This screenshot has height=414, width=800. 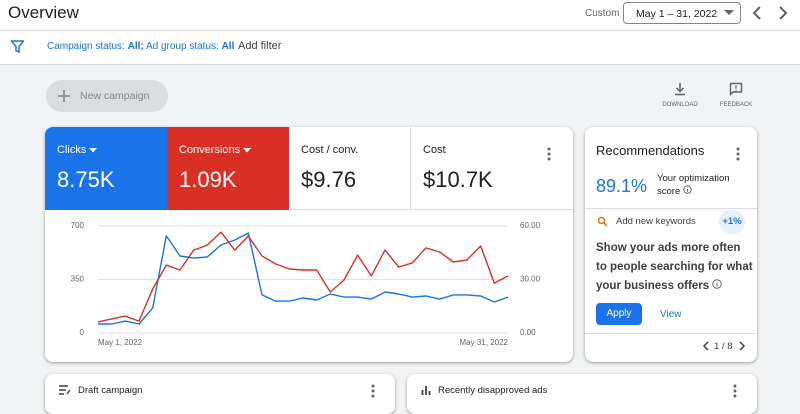 I want to click on draft-card: Draft campaign, so click(x=220, y=394).